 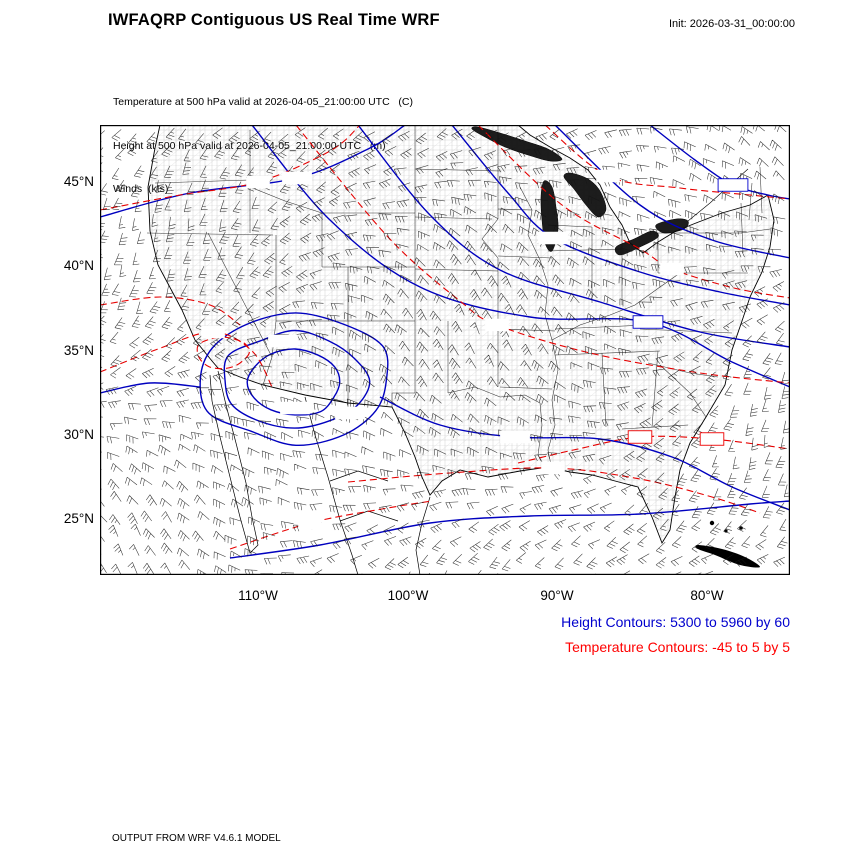 I want to click on legend-height-contours: Height Contours: 5300 to 5960 by 60, so click(x=675, y=622).